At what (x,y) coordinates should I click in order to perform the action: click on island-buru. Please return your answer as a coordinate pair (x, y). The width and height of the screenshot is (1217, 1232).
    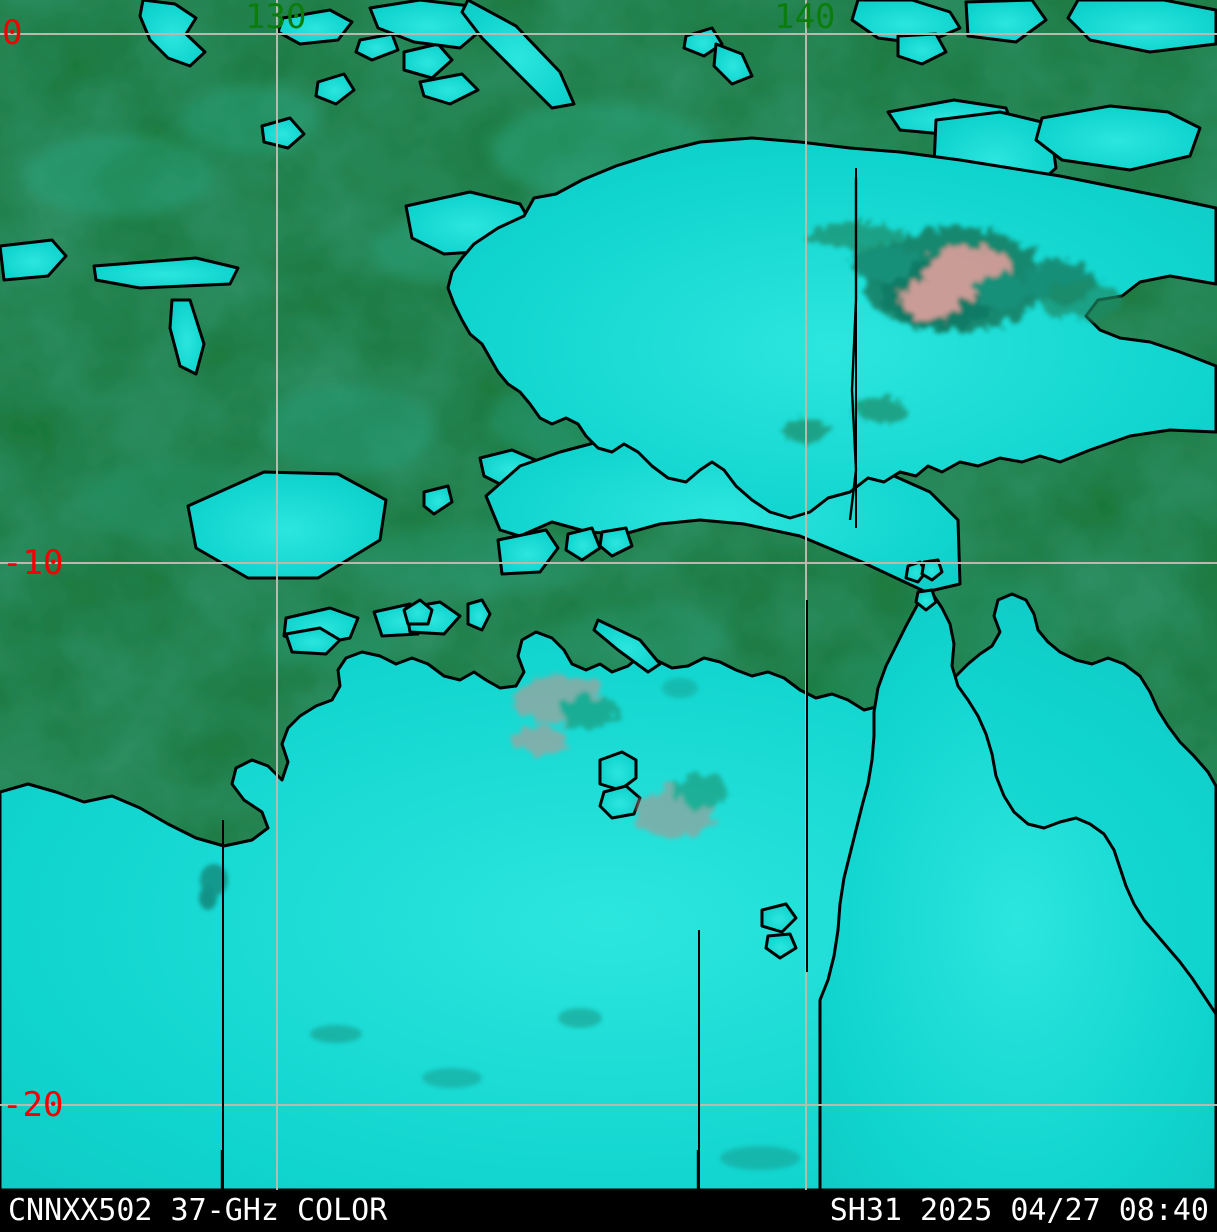
    Looking at the image, I should click on (428, 25).